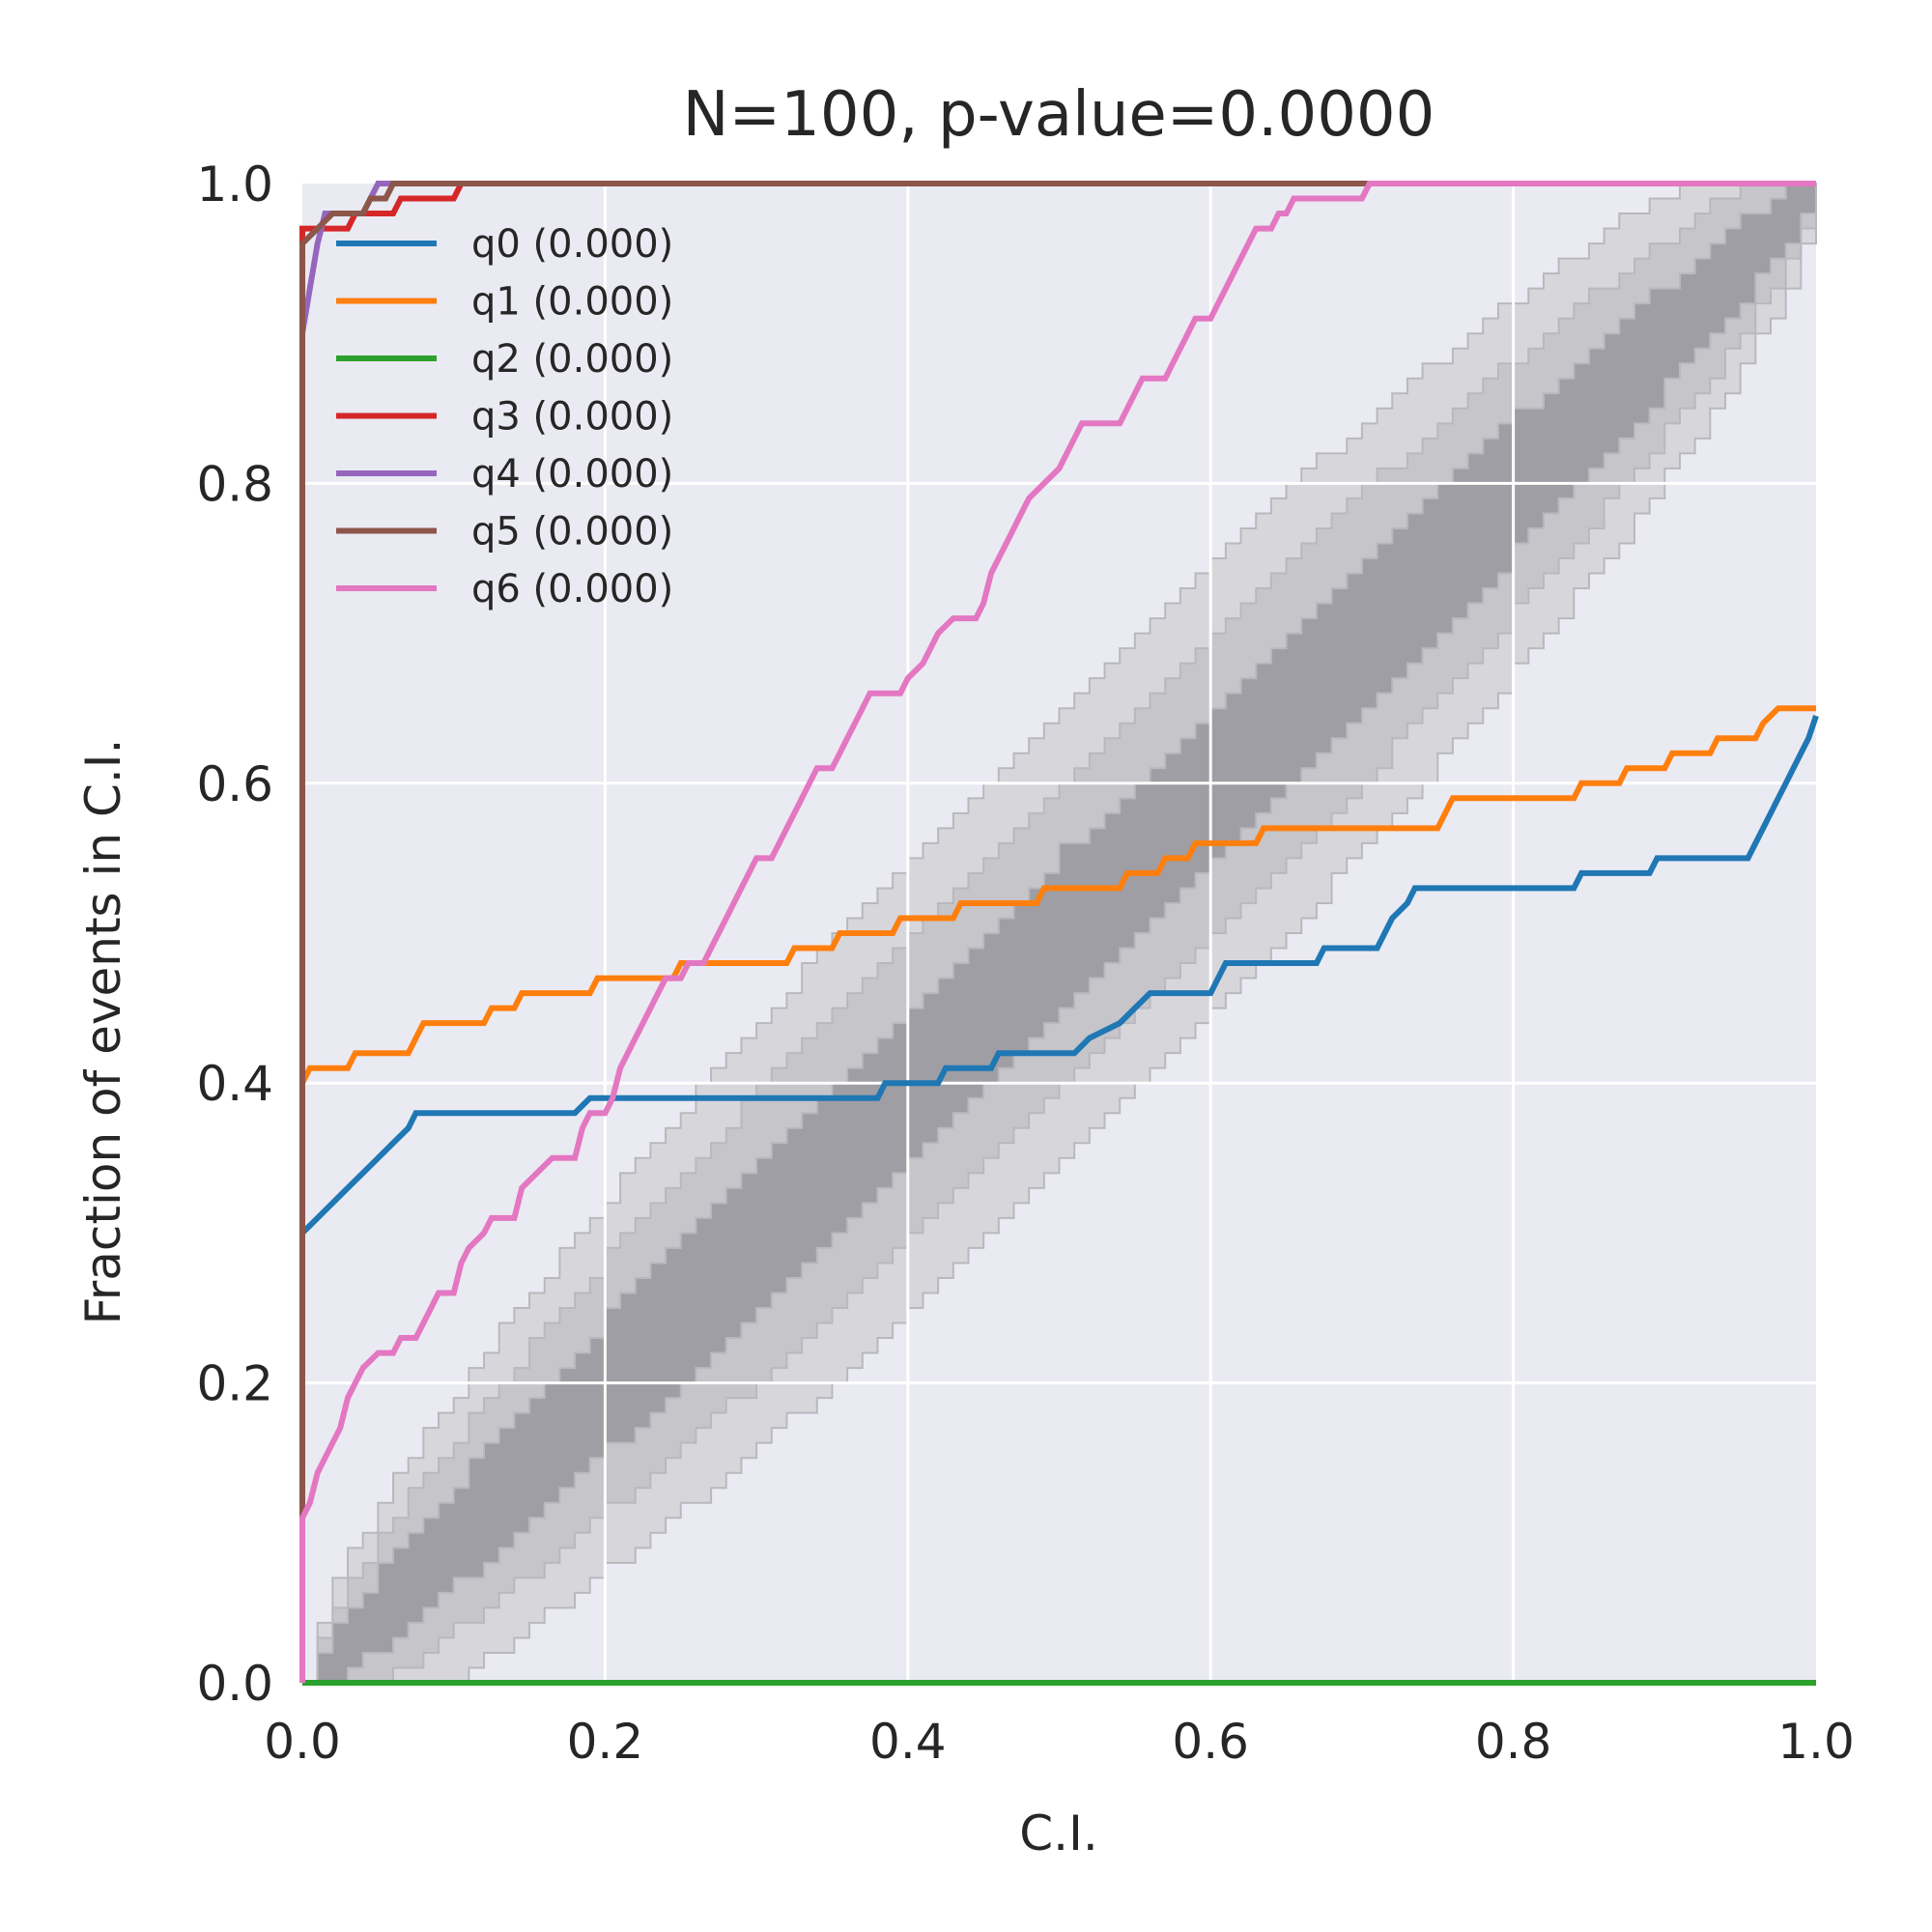  Describe the element at coordinates (605, 1742) in the screenshot. I see `x-tick-label: 0.2` at that location.